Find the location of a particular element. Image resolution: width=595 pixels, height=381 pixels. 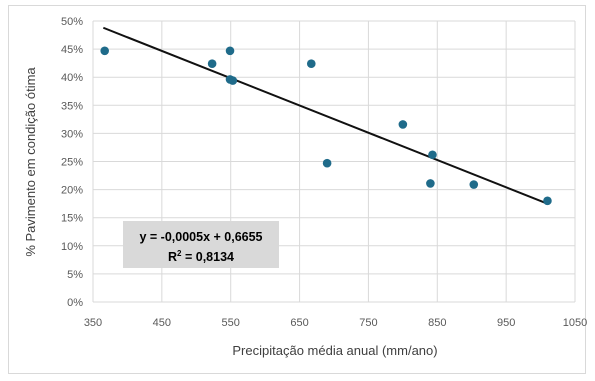

equation-box: y = -0,0005x + 0,6655 R2 = 0,8134 is located at coordinates (201, 244).